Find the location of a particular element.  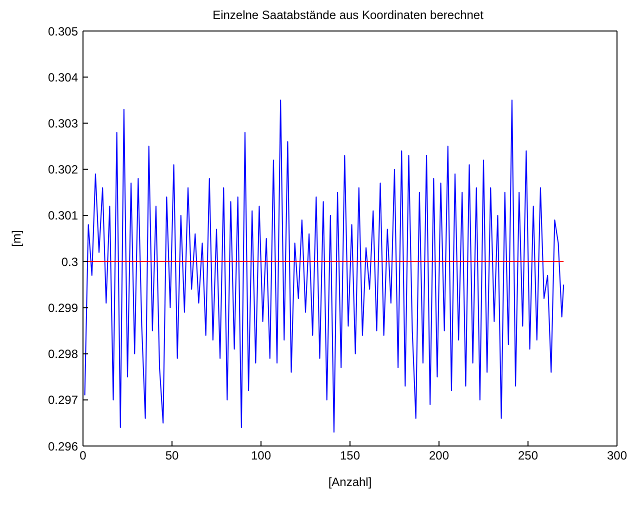

y-tick-label: 0.304 is located at coordinates (63, 77).